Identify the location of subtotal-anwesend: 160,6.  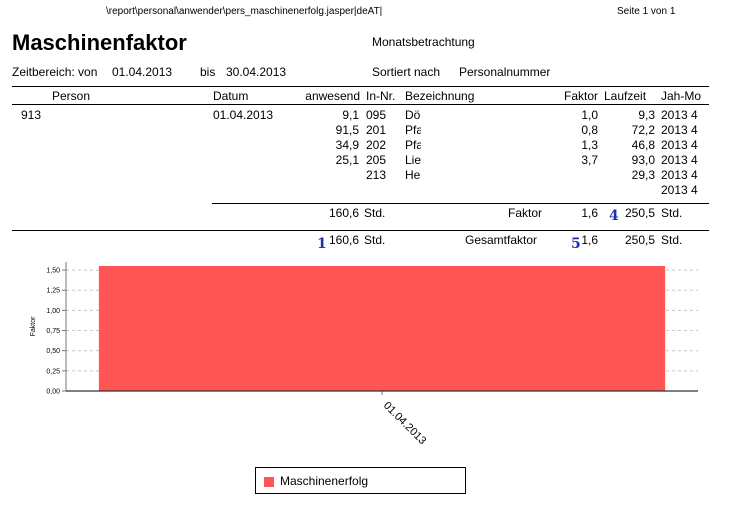
(343, 213).